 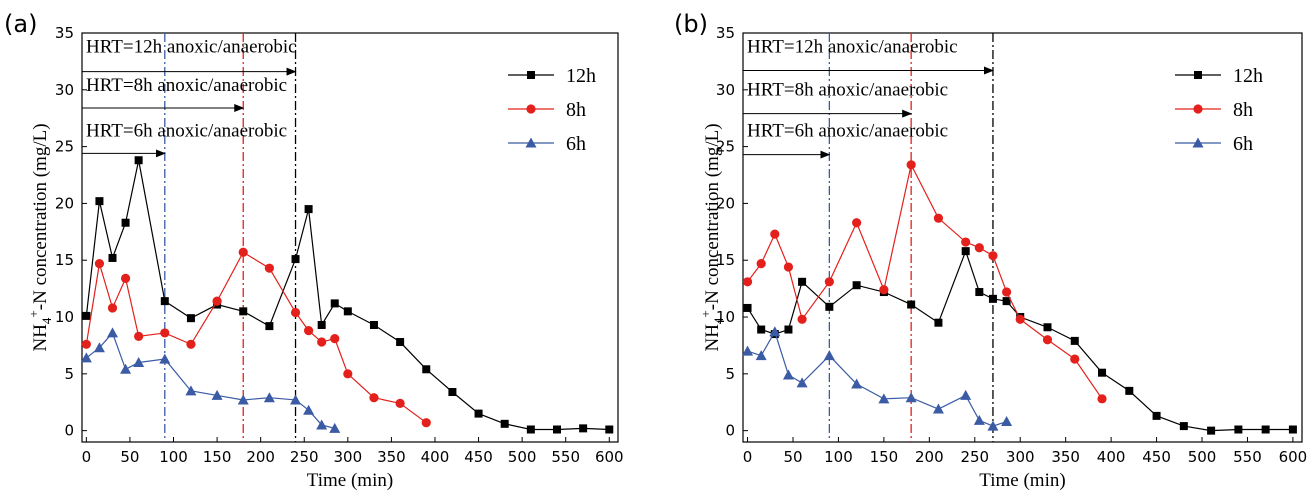 I want to click on y-tick-label: 35, so click(x=725, y=33).